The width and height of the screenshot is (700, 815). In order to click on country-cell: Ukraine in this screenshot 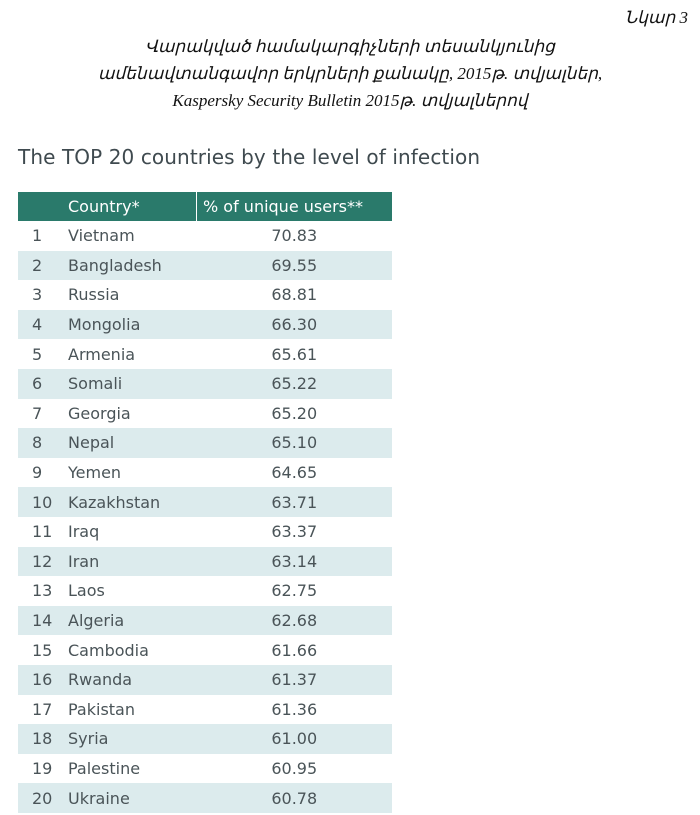, I will do `click(128, 798)`.